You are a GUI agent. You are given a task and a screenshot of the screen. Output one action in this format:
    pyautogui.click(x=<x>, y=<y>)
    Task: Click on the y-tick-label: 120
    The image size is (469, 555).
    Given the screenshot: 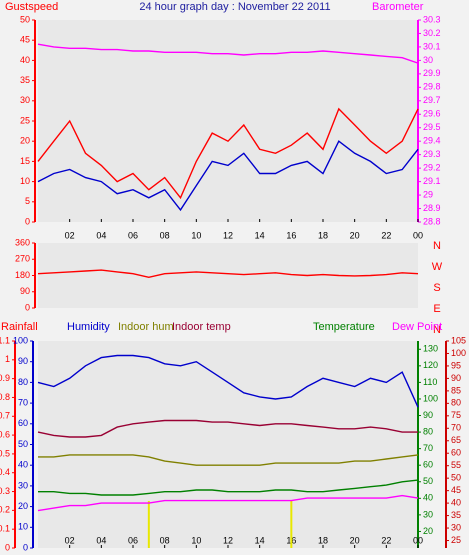 What is the action you would take?
    pyautogui.click(x=430, y=365)
    